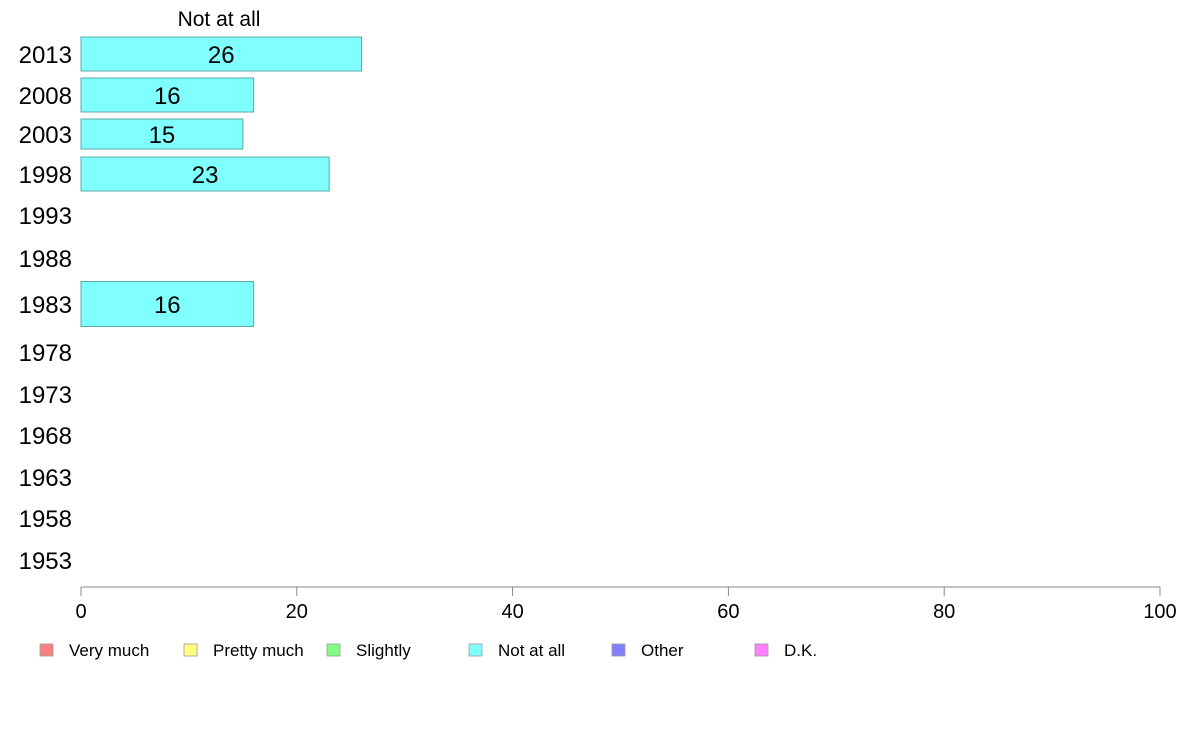 The height and width of the screenshot is (736, 1188). I want to click on category-label: 2003, so click(45, 135).